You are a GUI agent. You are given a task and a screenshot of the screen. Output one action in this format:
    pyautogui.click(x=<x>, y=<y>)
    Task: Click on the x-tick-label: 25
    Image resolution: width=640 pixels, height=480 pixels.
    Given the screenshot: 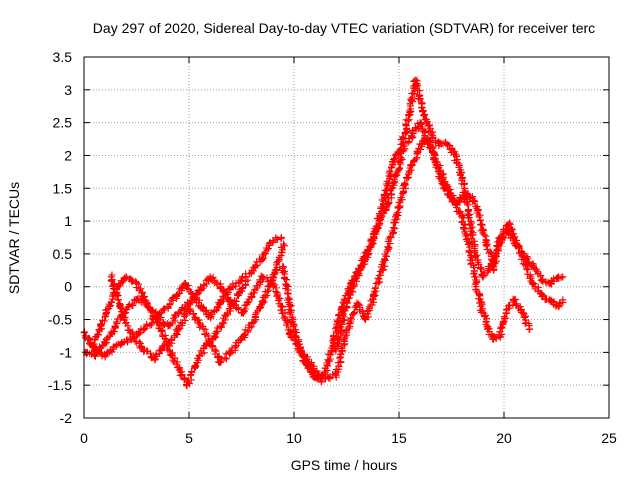 What is the action you would take?
    pyautogui.click(x=609, y=438)
    